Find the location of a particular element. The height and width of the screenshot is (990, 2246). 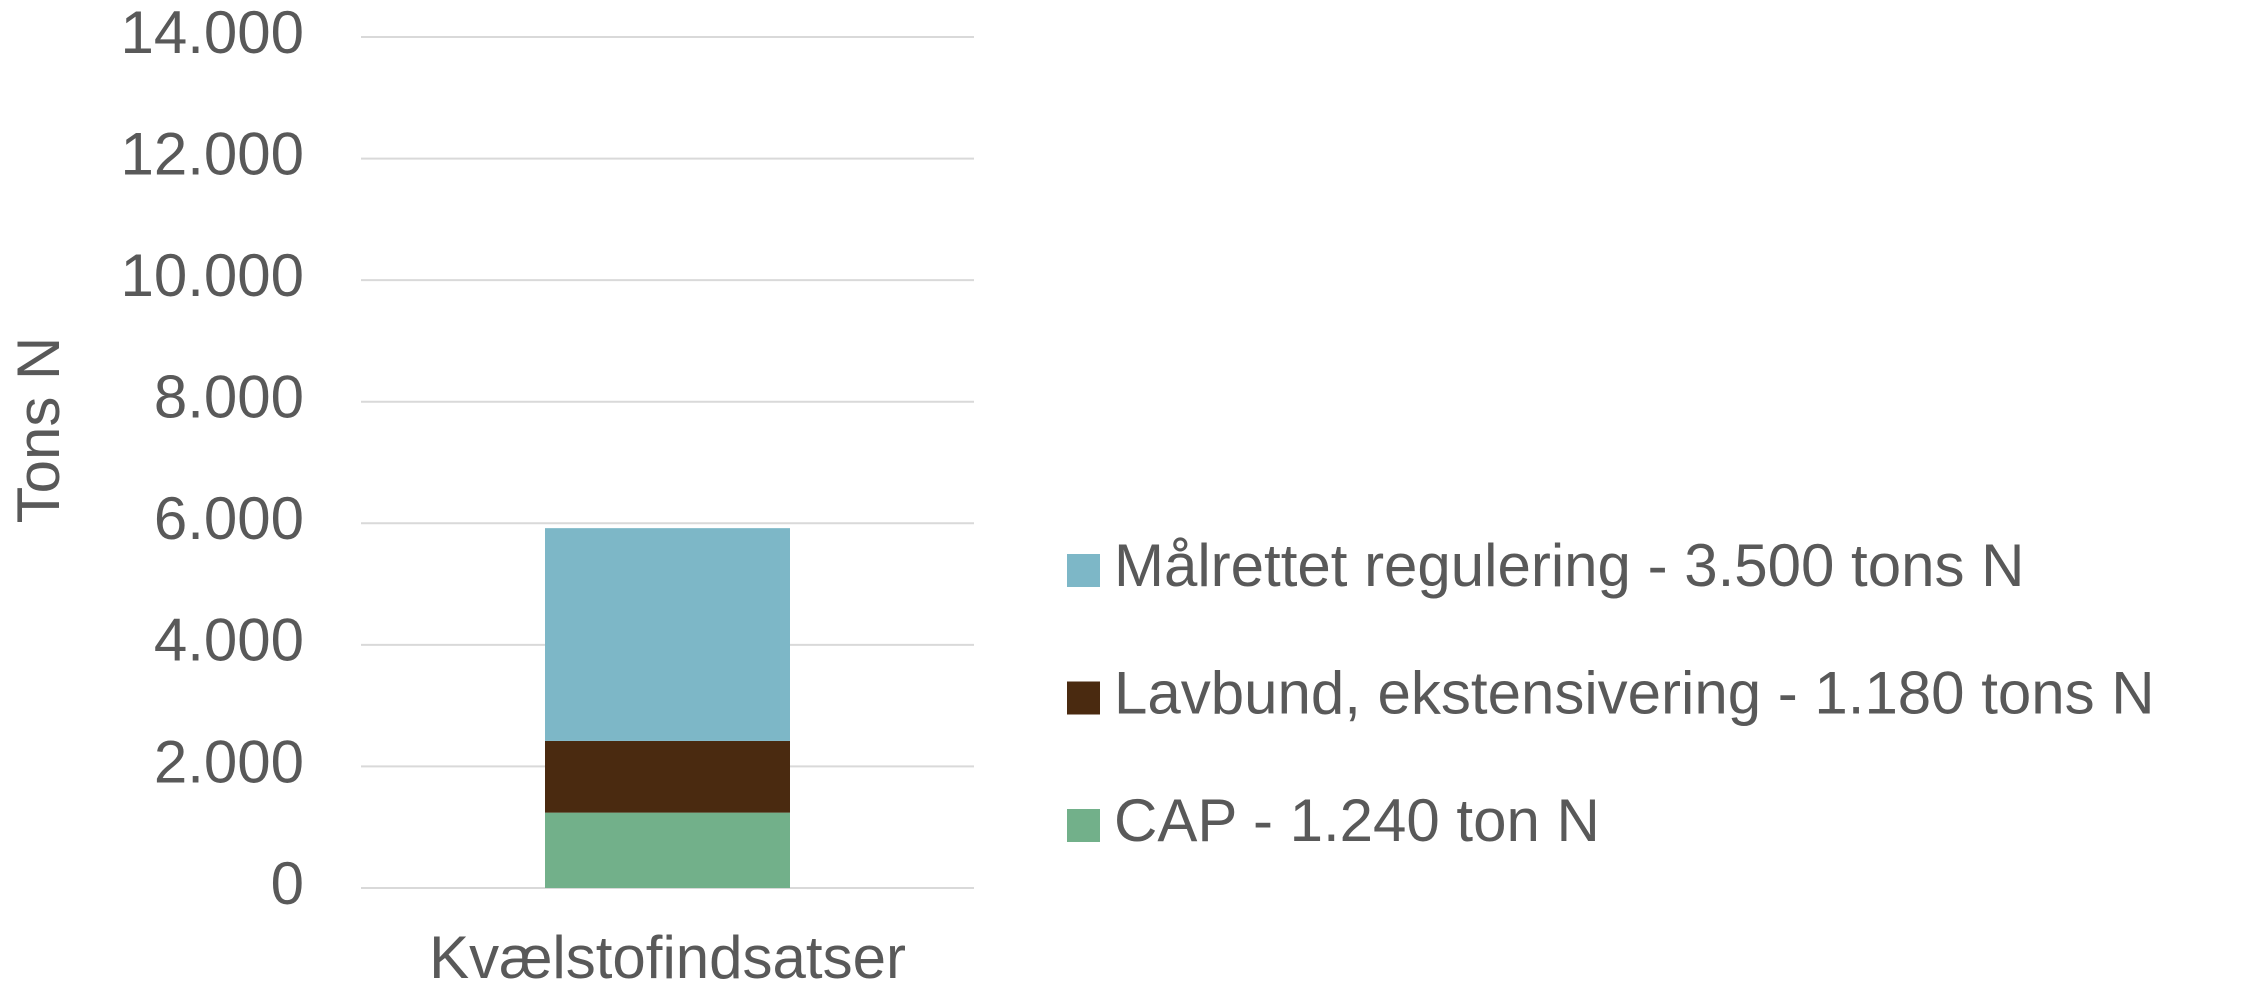

y-tick-label: 0 is located at coordinates (287, 883).